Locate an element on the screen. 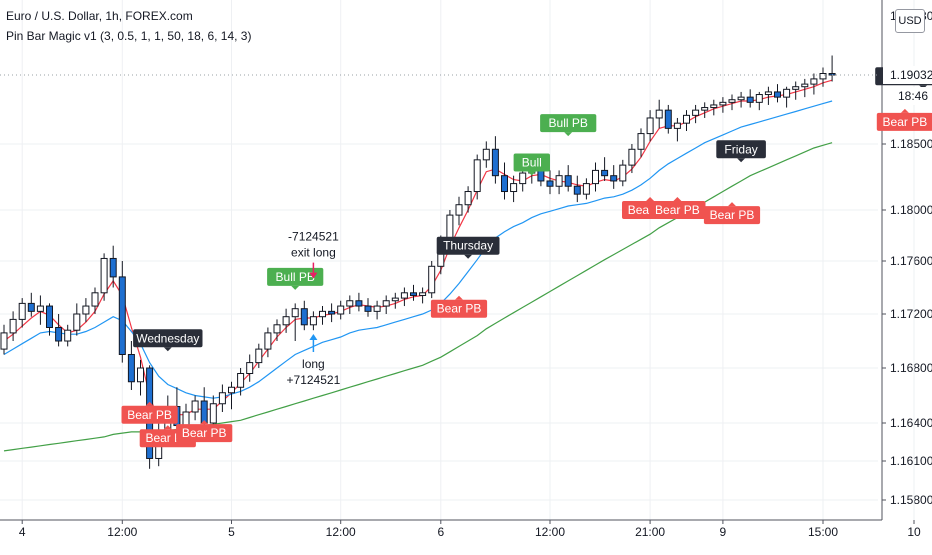 This screenshot has height=555, width=932. time-tick-label: 10 is located at coordinates (914, 532).